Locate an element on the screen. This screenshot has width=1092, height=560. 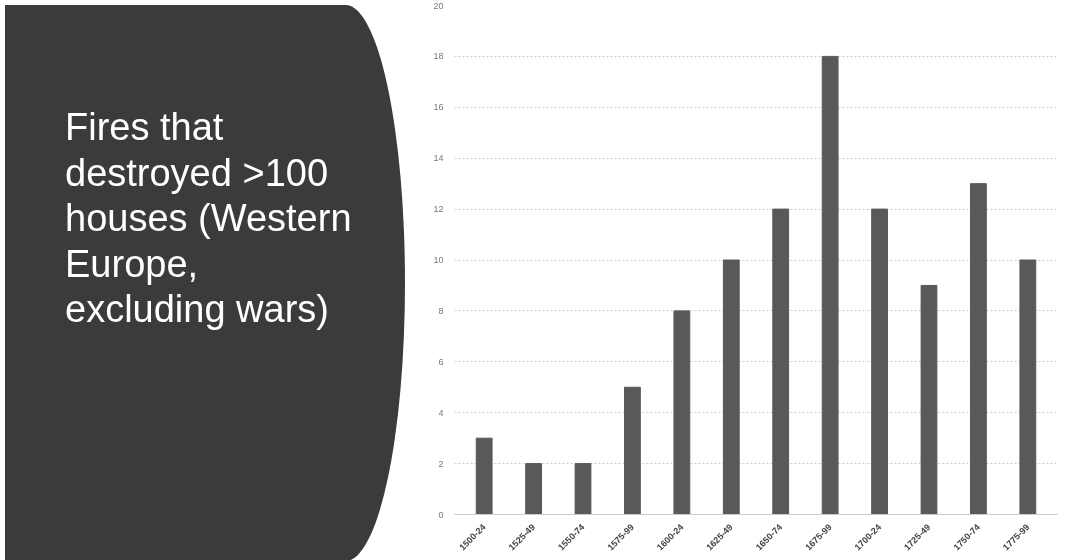
y-tick-label: 4 is located at coordinates (441, 412).